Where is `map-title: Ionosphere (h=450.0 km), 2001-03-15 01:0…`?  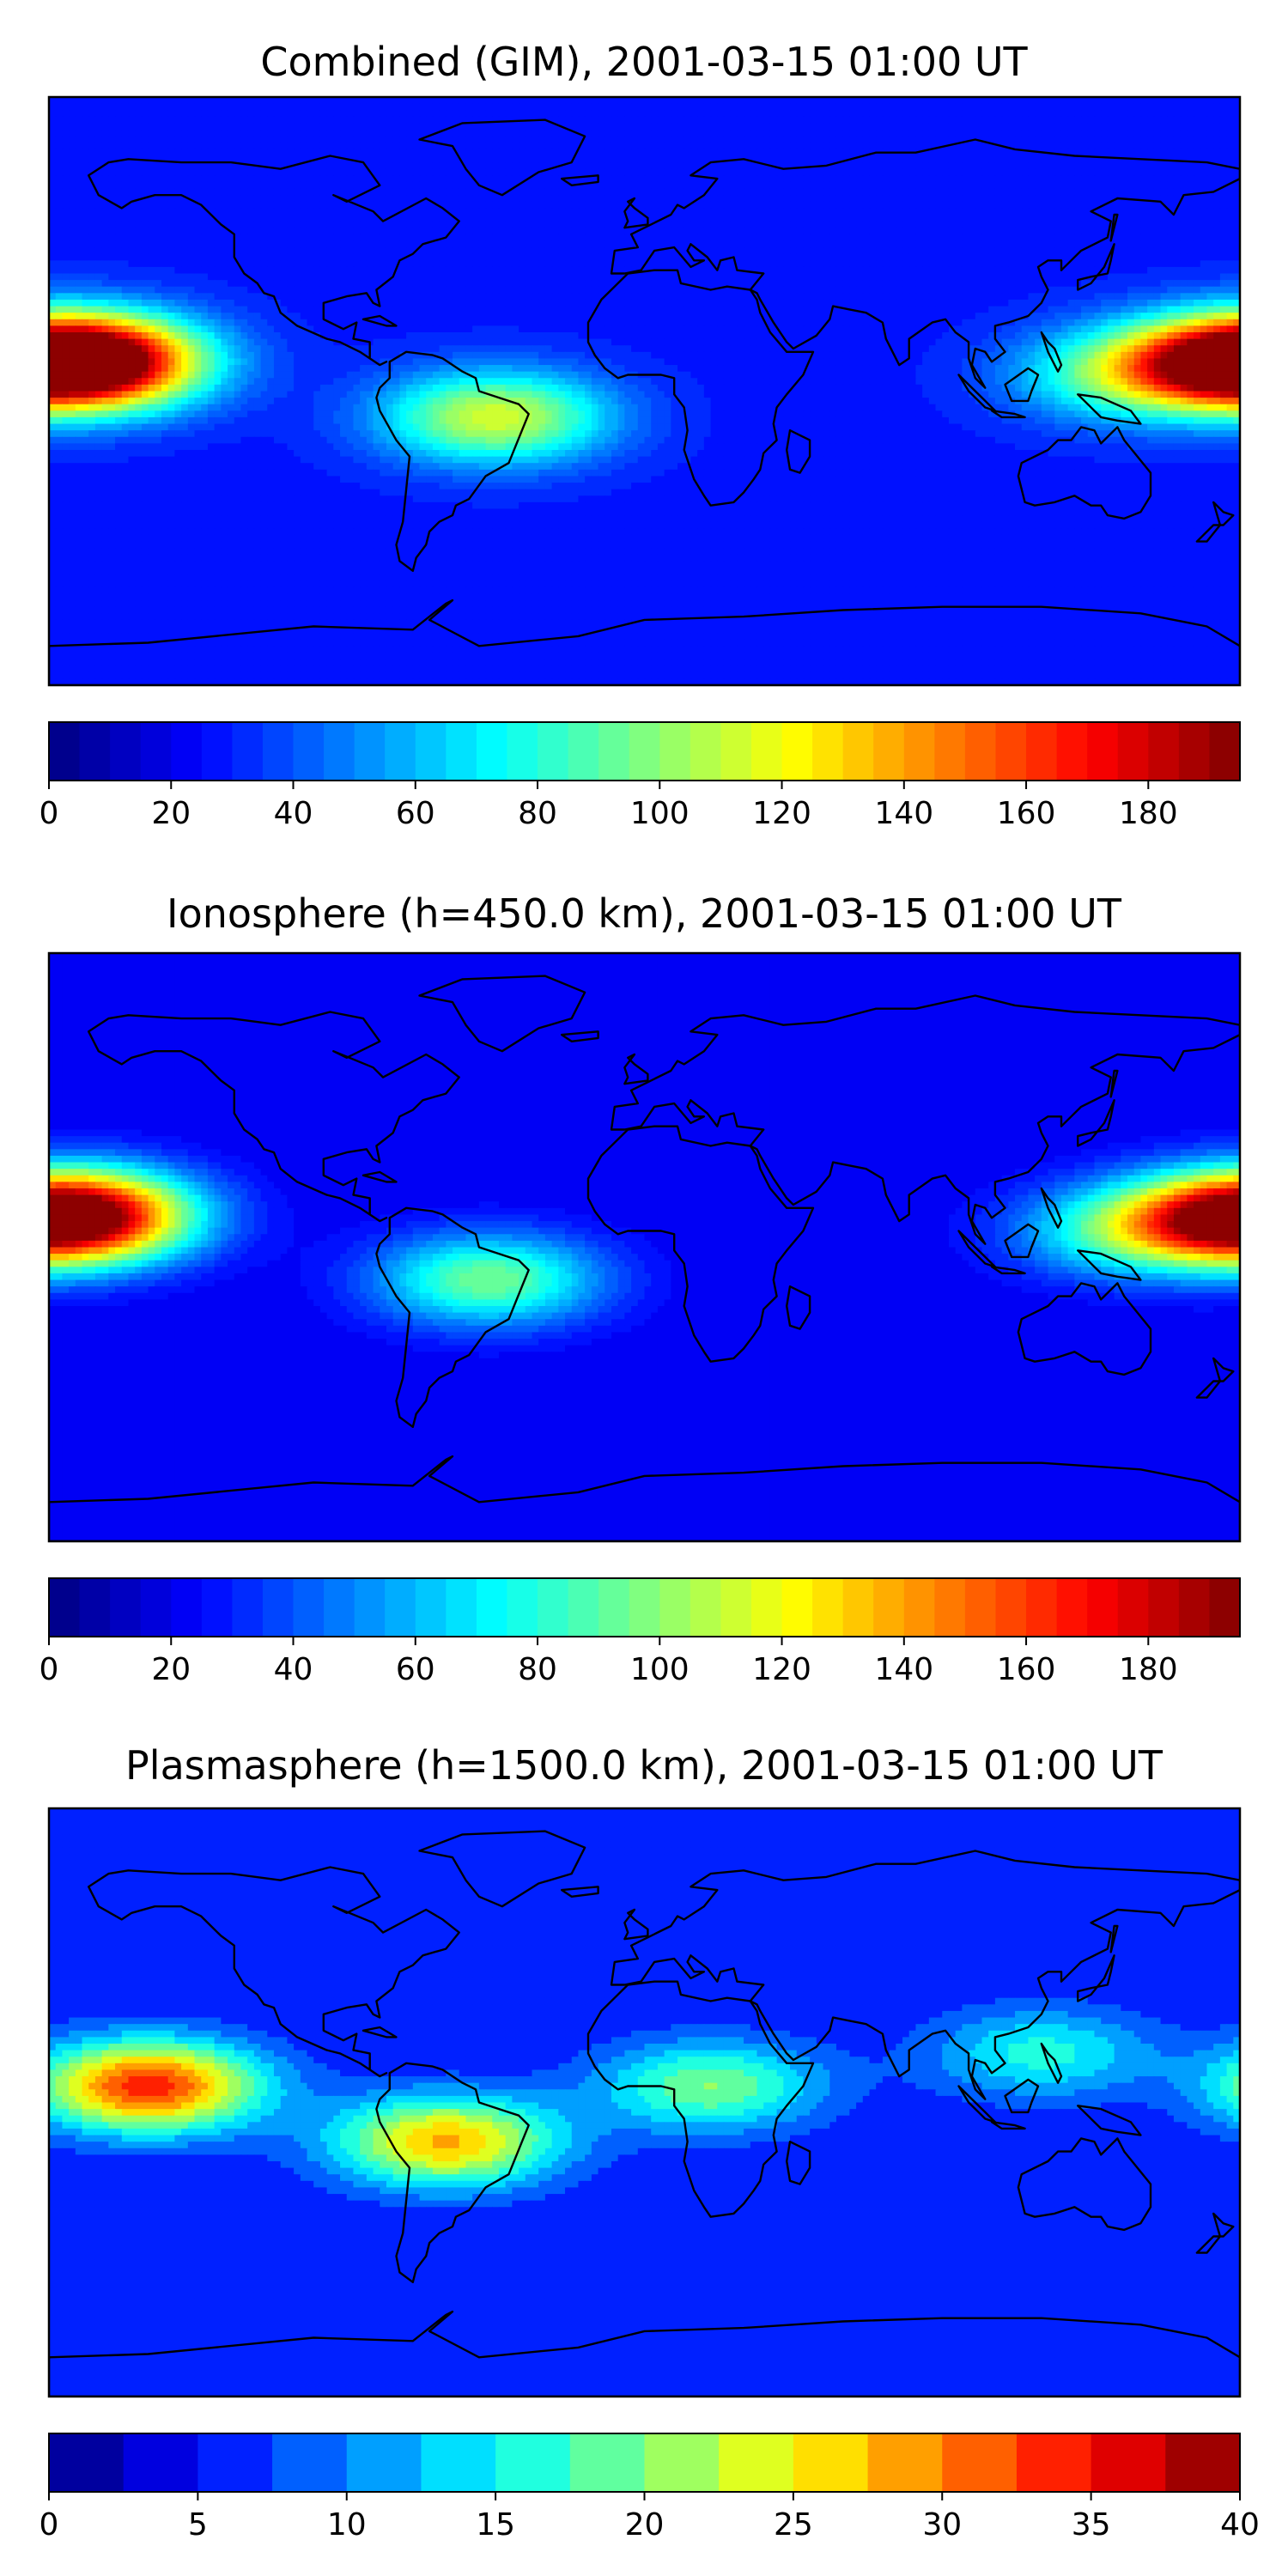 map-title: Ionosphere (h=450.0 km), 2001-03-15 01:0… is located at coordinates (644, 914).